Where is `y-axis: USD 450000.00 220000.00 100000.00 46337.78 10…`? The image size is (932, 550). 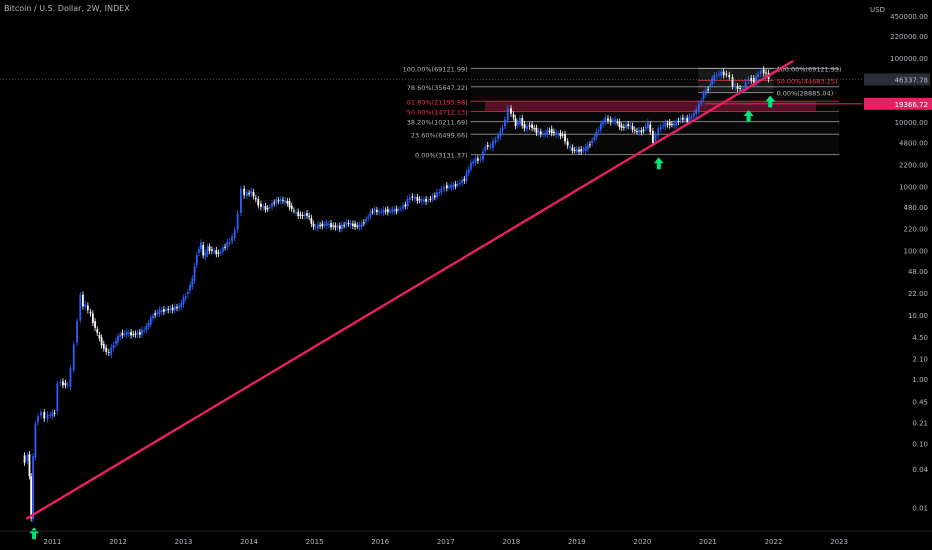
y-axis: USD 450000.00 220000.00 100000.00 46337.78 10… is located at coordinates (897, 275).